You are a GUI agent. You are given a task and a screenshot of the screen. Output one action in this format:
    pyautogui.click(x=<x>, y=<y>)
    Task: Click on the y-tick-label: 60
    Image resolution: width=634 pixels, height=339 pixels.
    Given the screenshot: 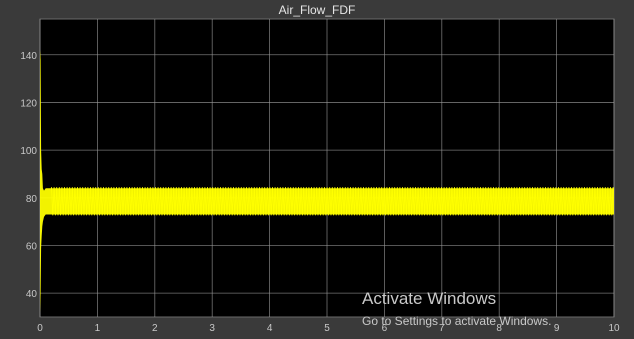 What is the action you would take?
    pyautogui.click(x=32, y=246)
    